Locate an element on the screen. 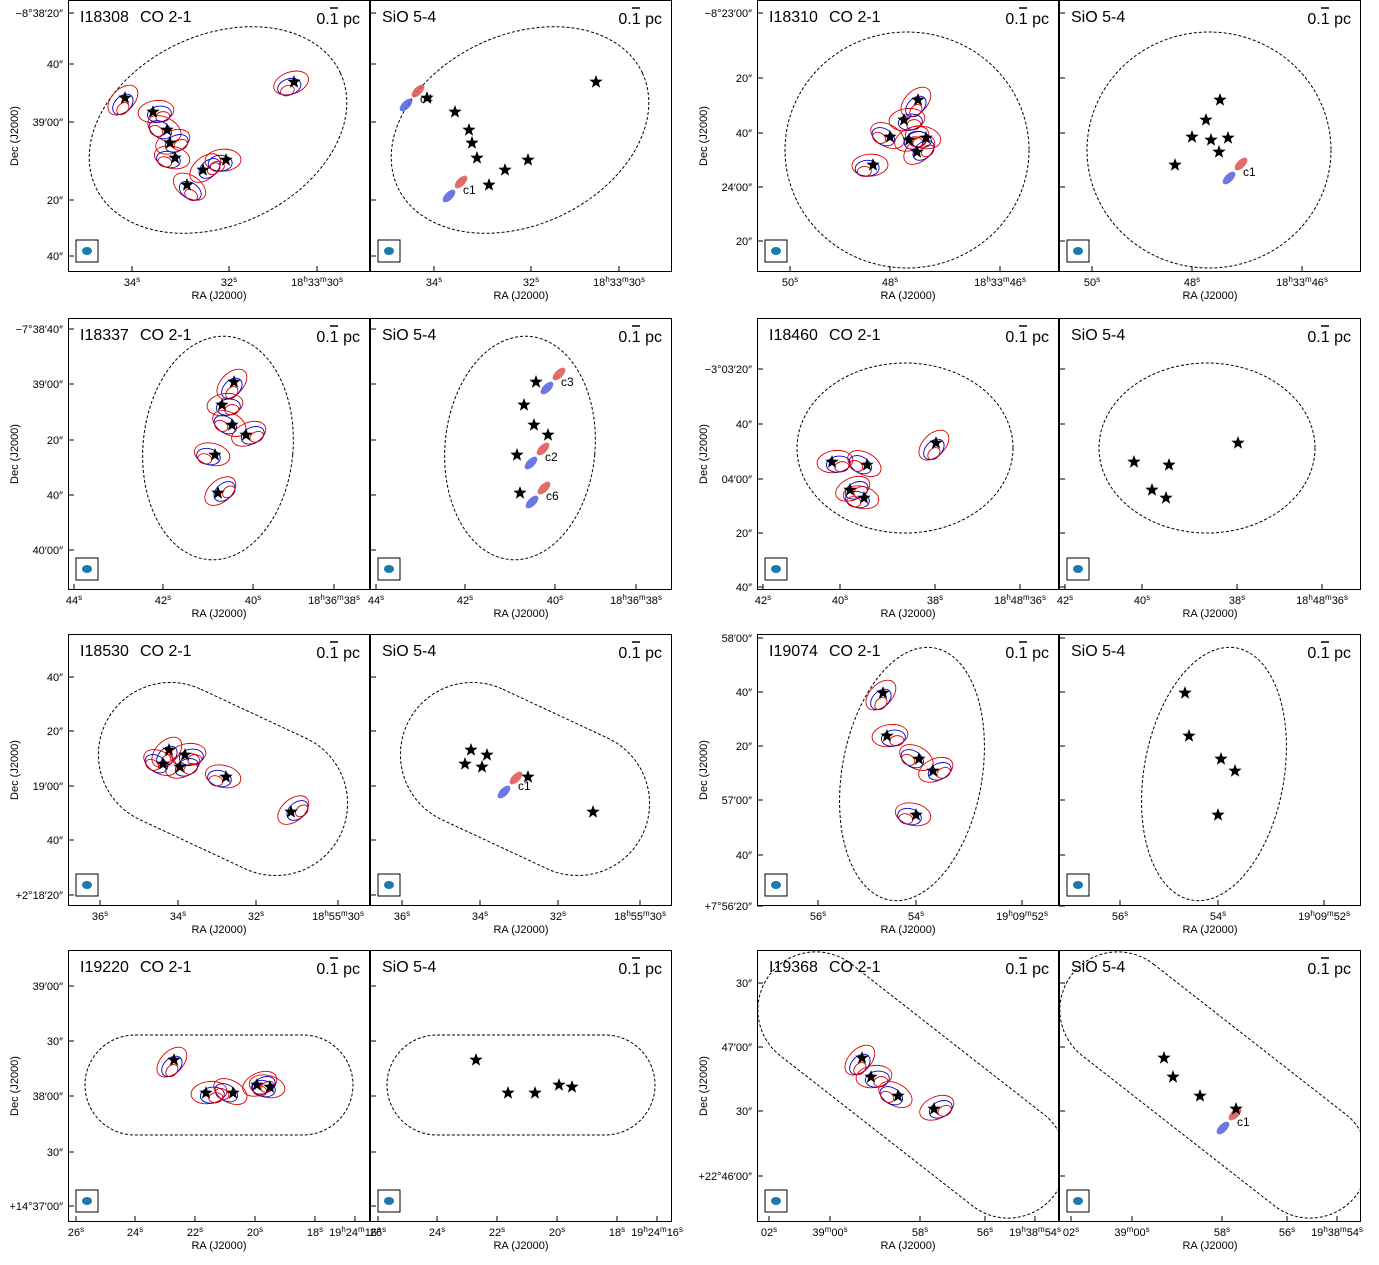 This screenshot has width=1379, height=1265. ra-tick-label: 19h09m52s is located at coordinates (1022, 916).